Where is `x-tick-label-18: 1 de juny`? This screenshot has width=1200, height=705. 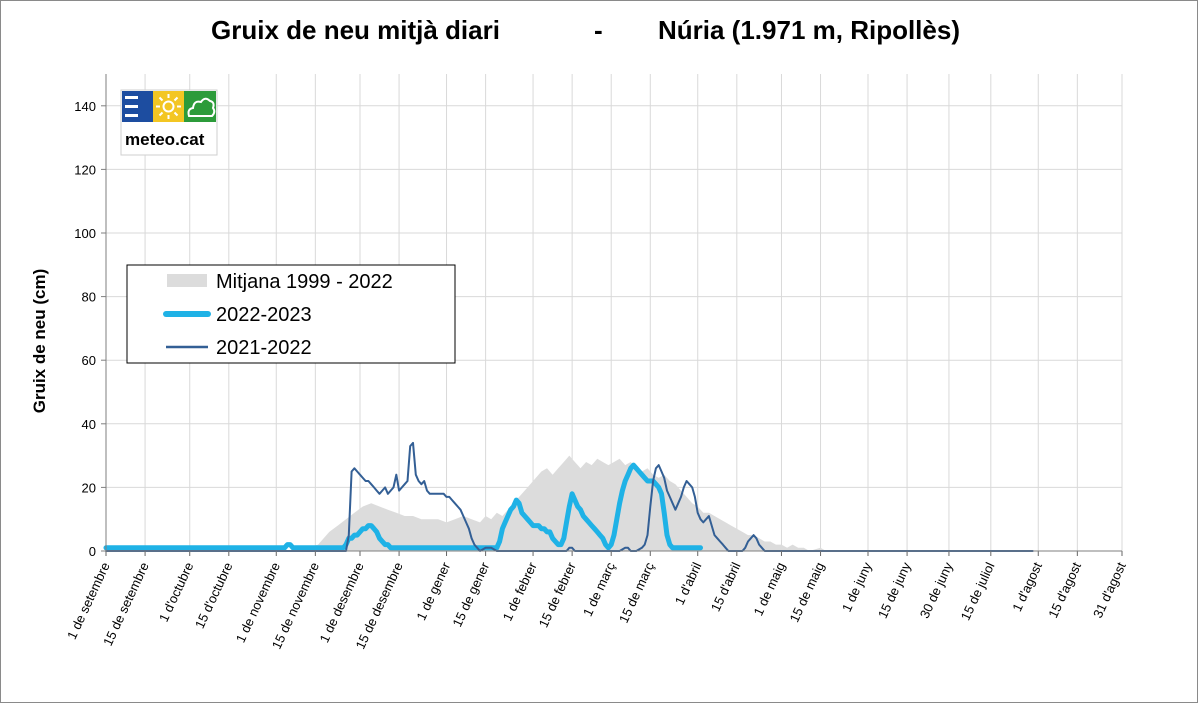 x-tick-label-18: 1 de juny is located at coordinates (857, 586).